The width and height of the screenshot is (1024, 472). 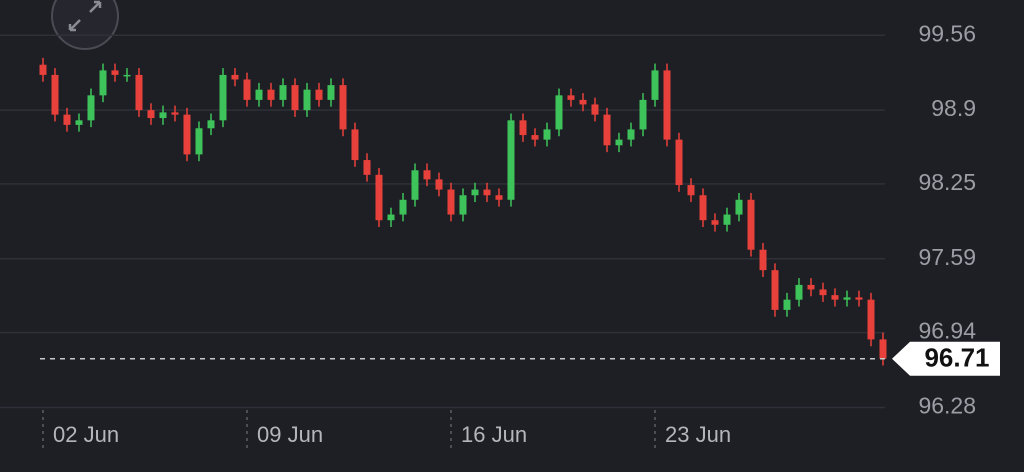 What do you see at coordinates (86, 434) in the screenshot?
I see `x-tick-label: 02 Jun` at bounding box center [86, 434].